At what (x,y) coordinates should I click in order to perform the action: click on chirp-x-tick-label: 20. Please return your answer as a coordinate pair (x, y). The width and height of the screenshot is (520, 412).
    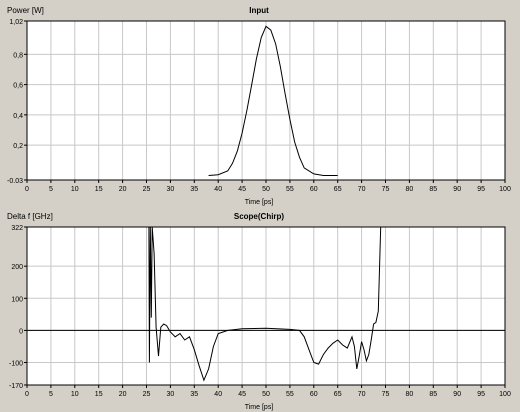
    Looking at the image, I should click on (123, 394).